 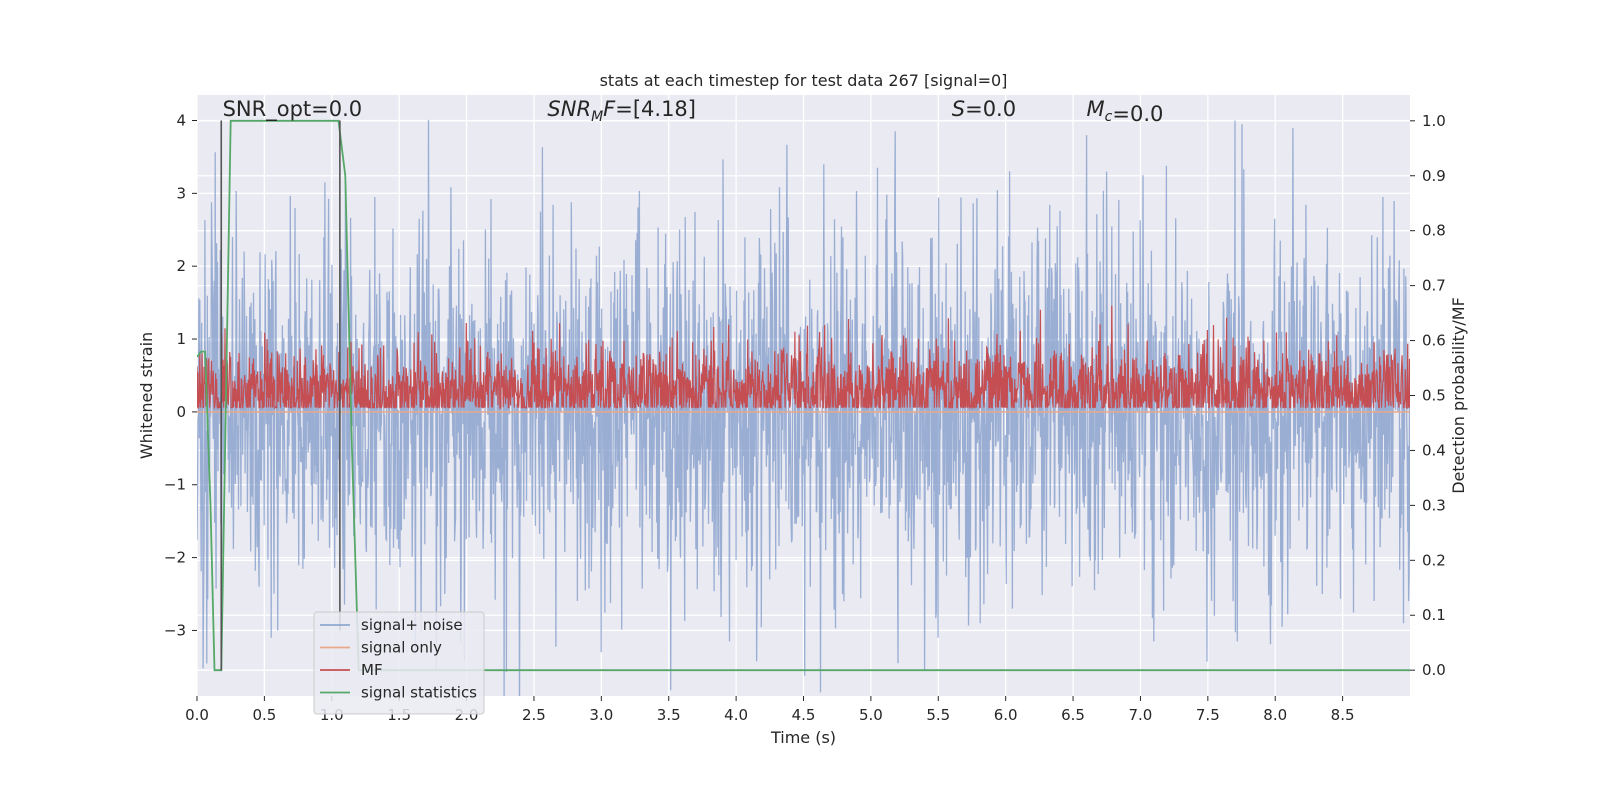 What do you see at coordinates (1434, 560) in the screenshot?
I see `y2-tick-label: 0.2` at bounding box center [1434, 560].